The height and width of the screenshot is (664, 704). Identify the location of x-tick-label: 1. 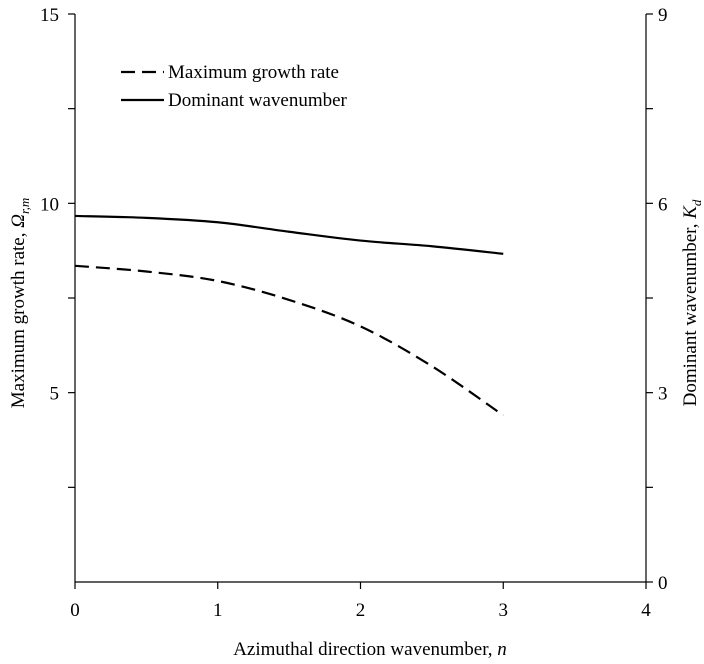
(218, 610).